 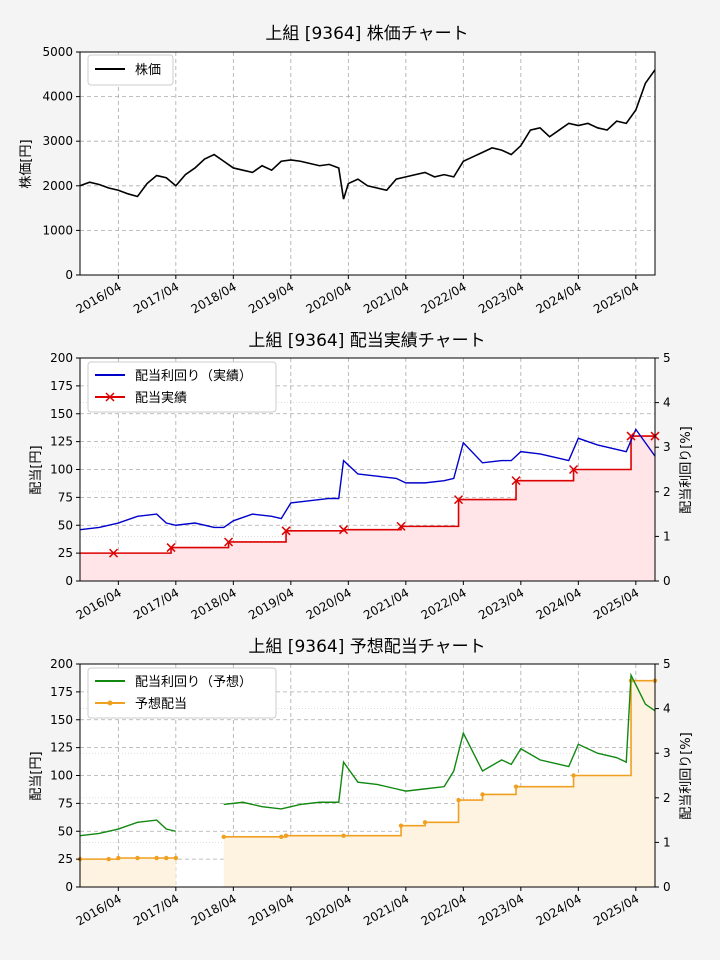 I want to click on forecast-chart-ylabel: 配当[円], so click(x=36, y=775).